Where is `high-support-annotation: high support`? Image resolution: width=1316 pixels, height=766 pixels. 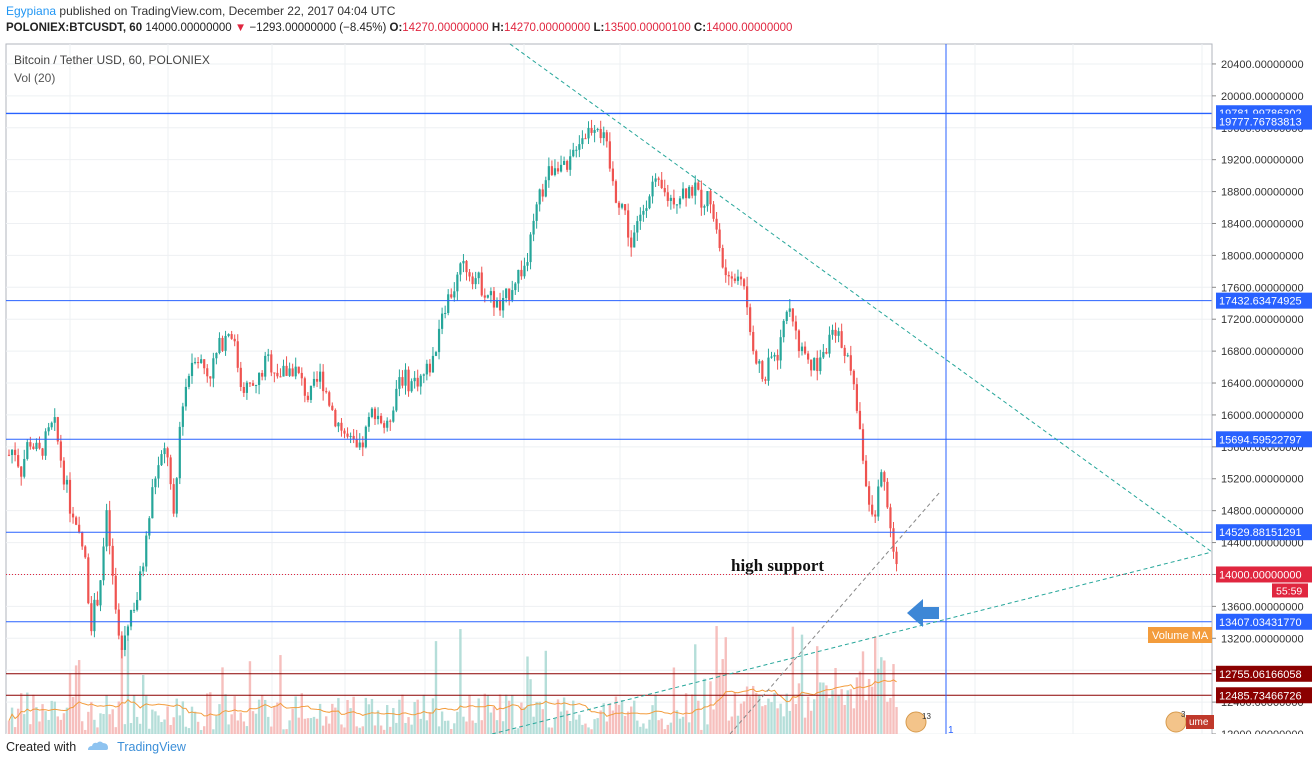 high-support-annotation: high support is located at coordinates (777, 565).